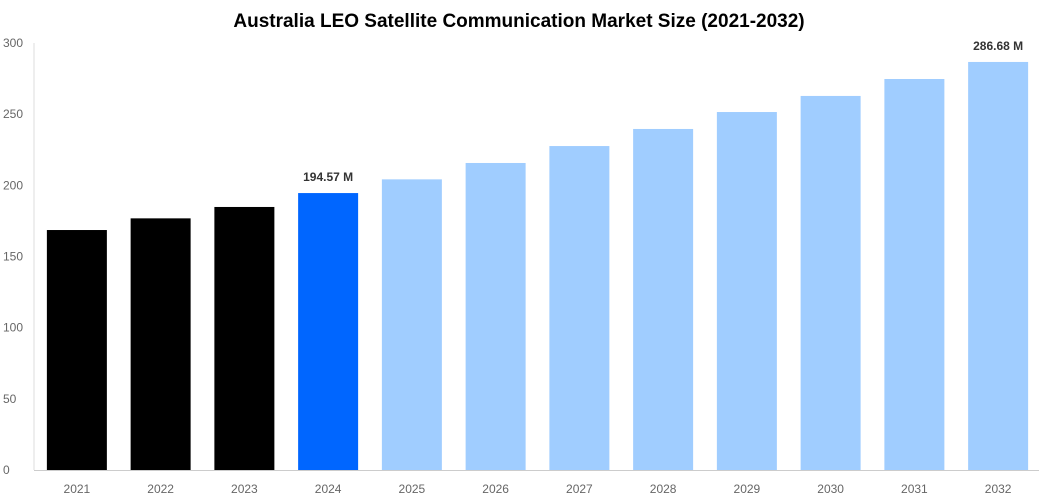  What do you see at coordinates (579, 308) in the screenshot?
I see `bar-2027` at bounding box center [579, 308].